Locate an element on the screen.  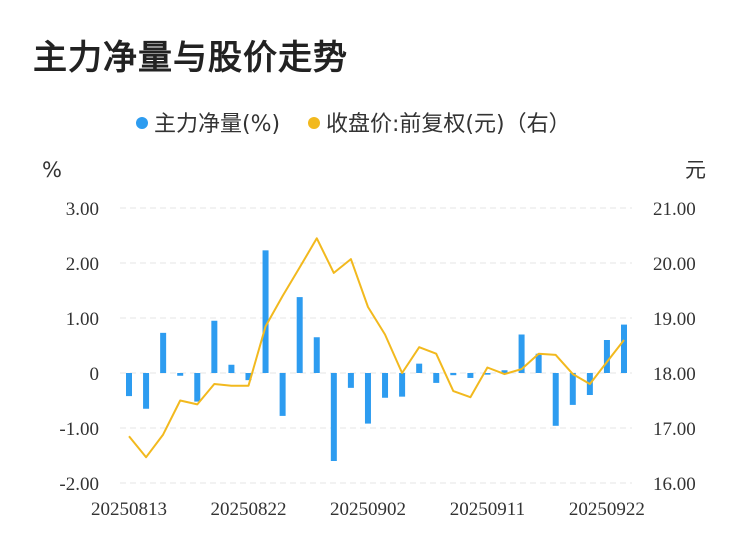
y-right-axis: 21.00 20.00 19.00 18.00 17.00 16.00 is located at coordinates (674, 347).